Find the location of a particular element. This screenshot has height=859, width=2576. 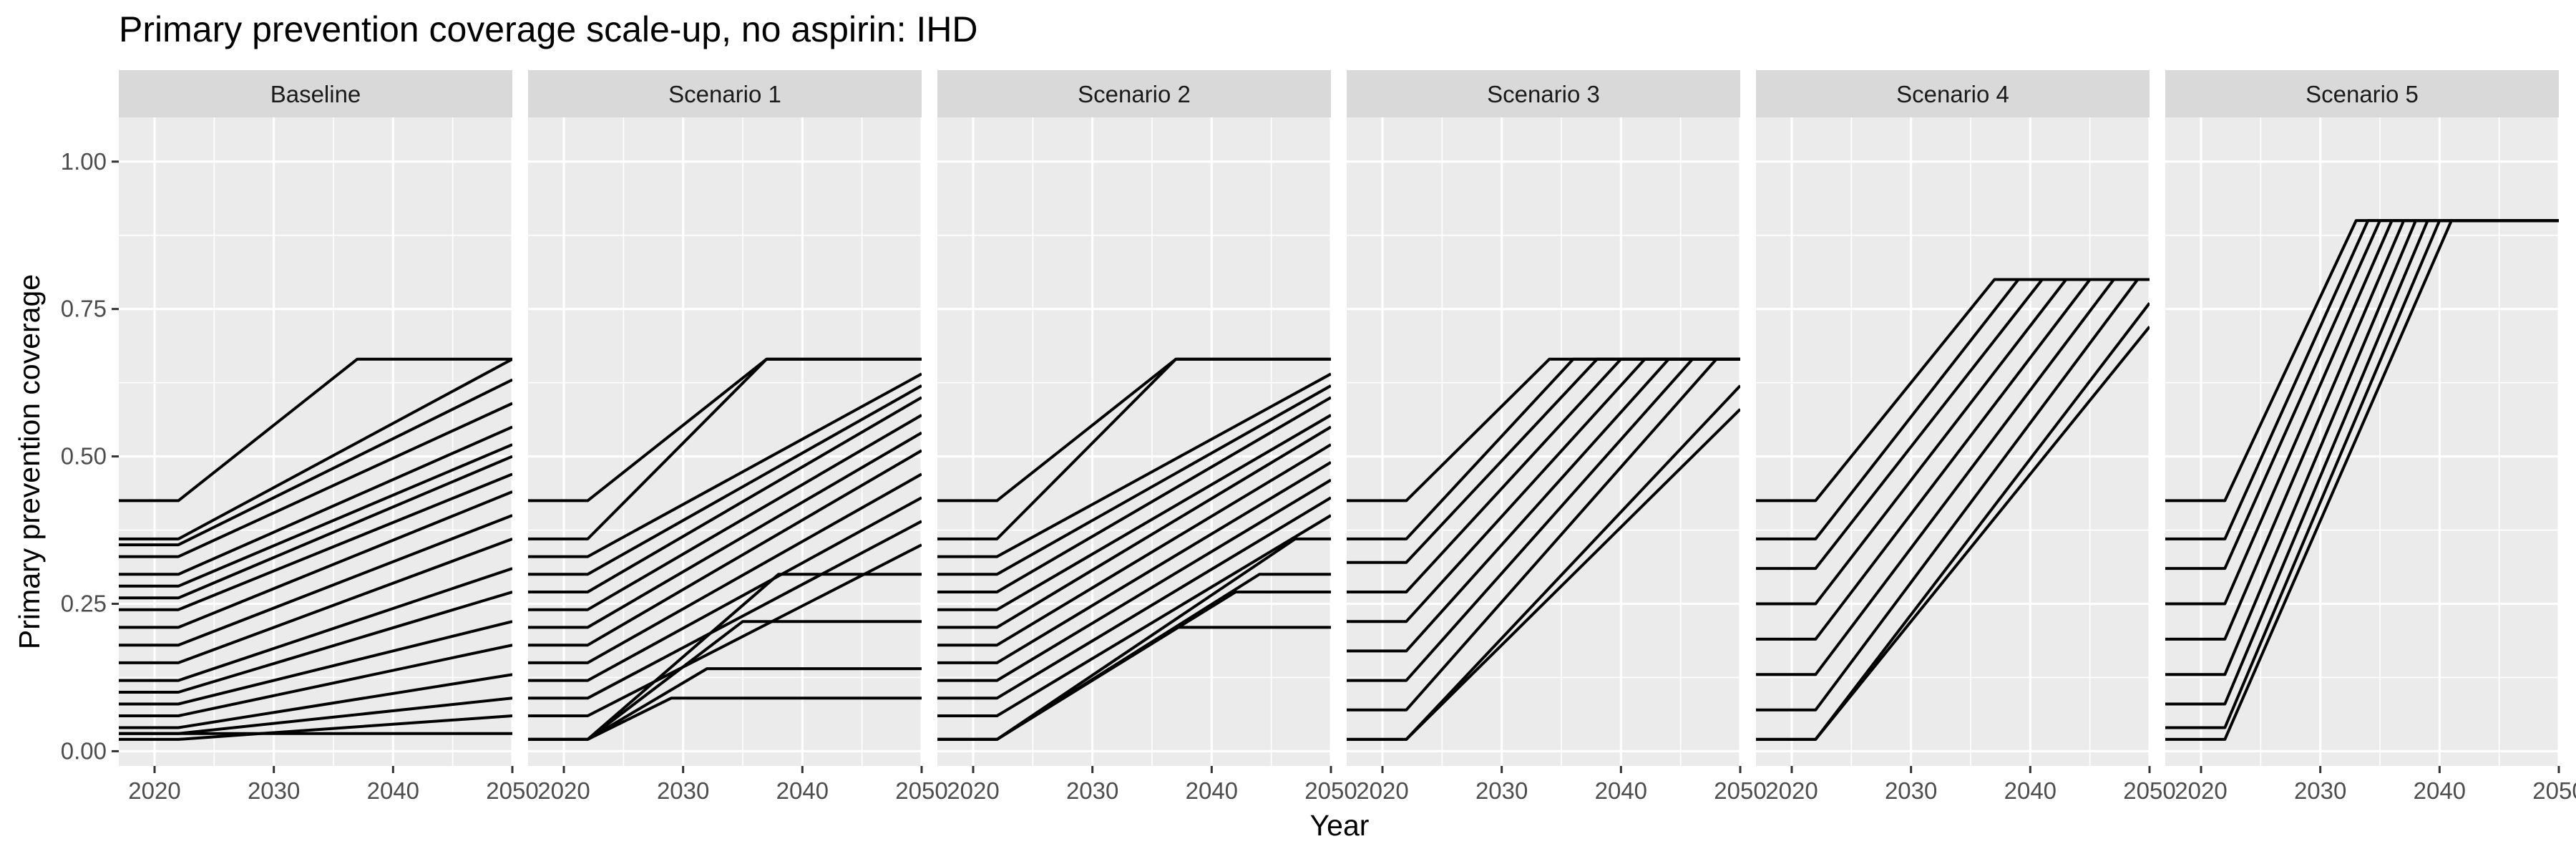

facet-strip-label: Scenario 3 is located at coordinates (1543, 94).